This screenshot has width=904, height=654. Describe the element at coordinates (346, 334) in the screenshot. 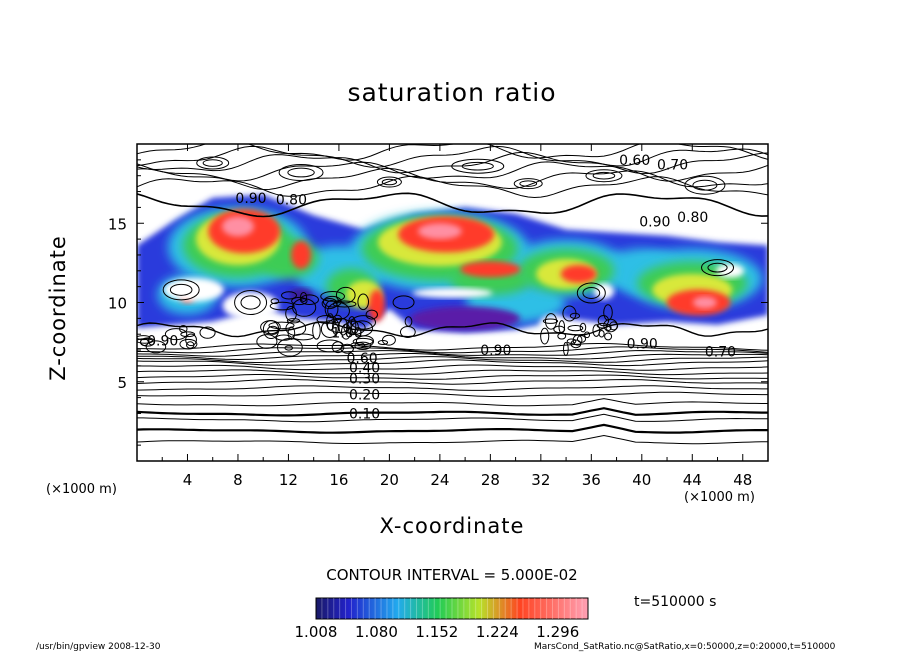

I see `contour-label: 1.00` at that location.